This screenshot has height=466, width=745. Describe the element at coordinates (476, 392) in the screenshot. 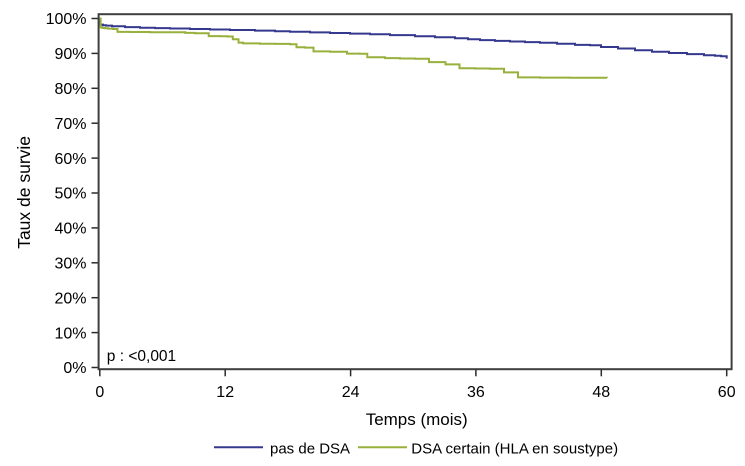

I see `svg-text: 36` at that location.